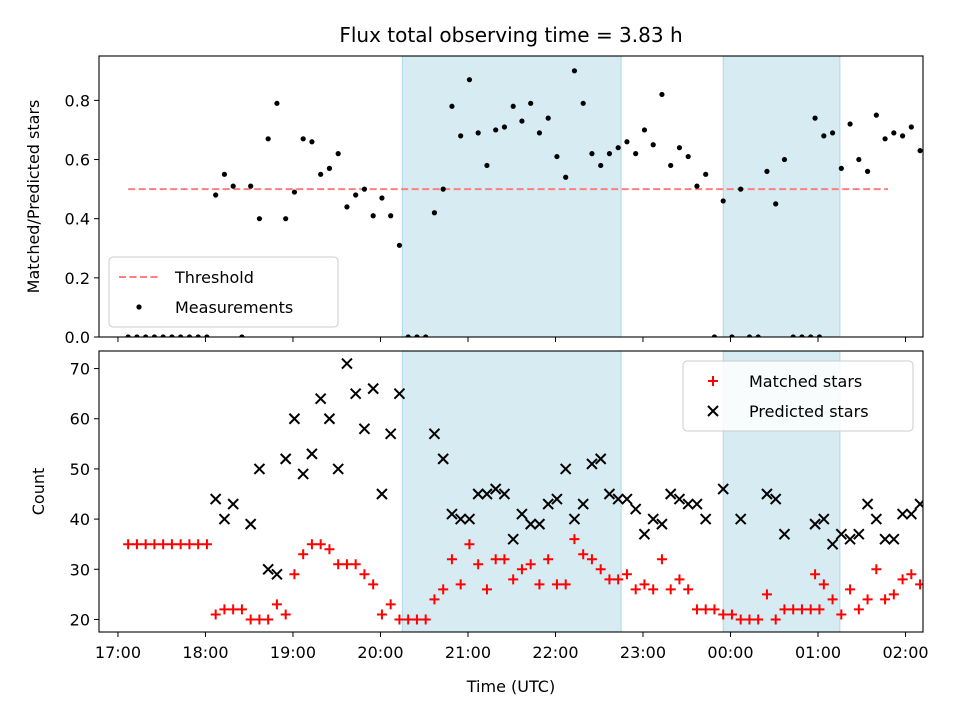  Describe the element at coordinates (643, 652) in the screenshot. I see `x-tick-label: 23:00` at that location.